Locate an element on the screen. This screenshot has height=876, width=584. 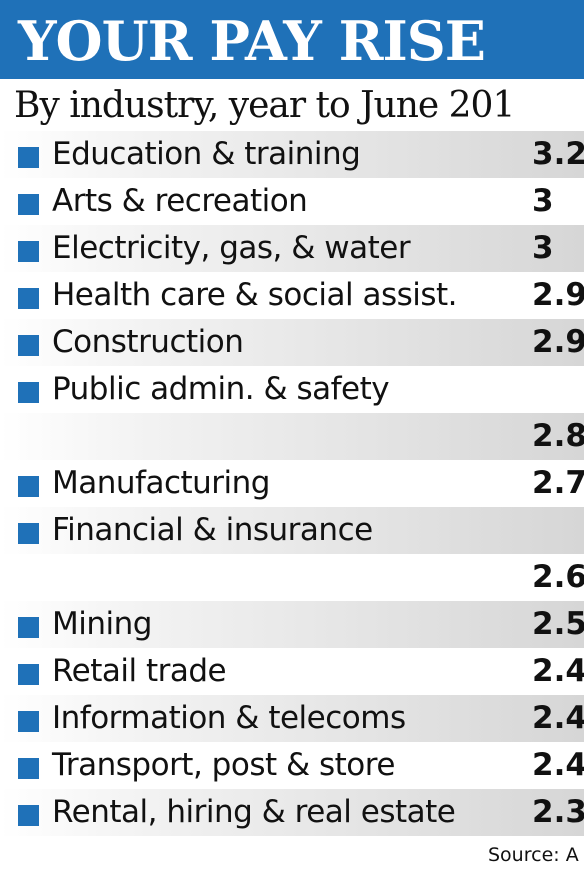
table-row: Construction 2.9 is located at coordinates (292, 342).